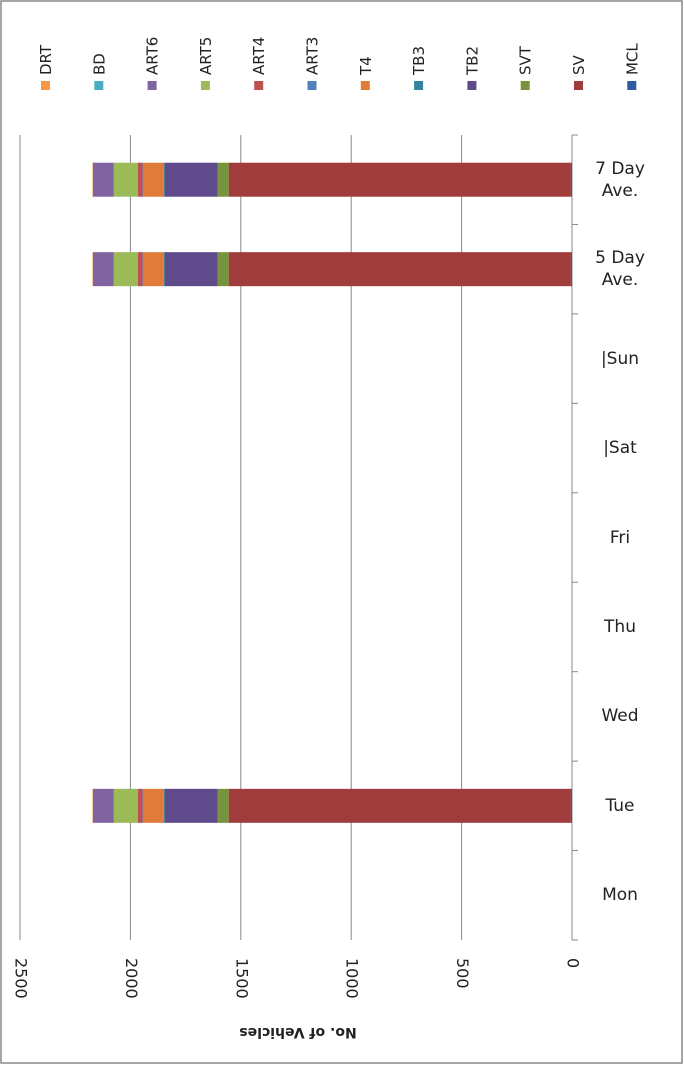 Image resolution: width=684 pixels, height=1065 pixels. What do you see at coordinates (632, 59) in the screenshot?
I see `legend-label: MCL` at bounding box center [632, 59].